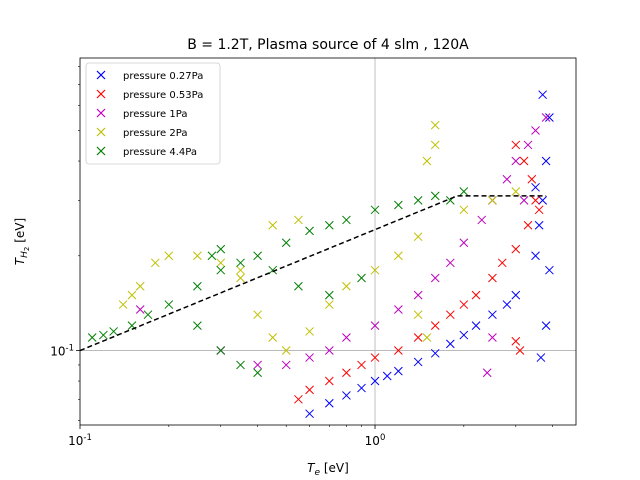 The width and height of the screenshot is (640, 480). I want to click on legend-label: pressure 1Pa, so click(155, 114).